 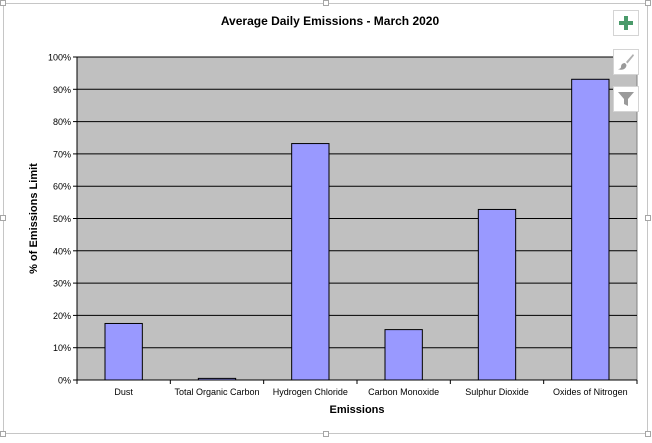 I want to click on paintbrush-icon, so click(x=626, y=62).